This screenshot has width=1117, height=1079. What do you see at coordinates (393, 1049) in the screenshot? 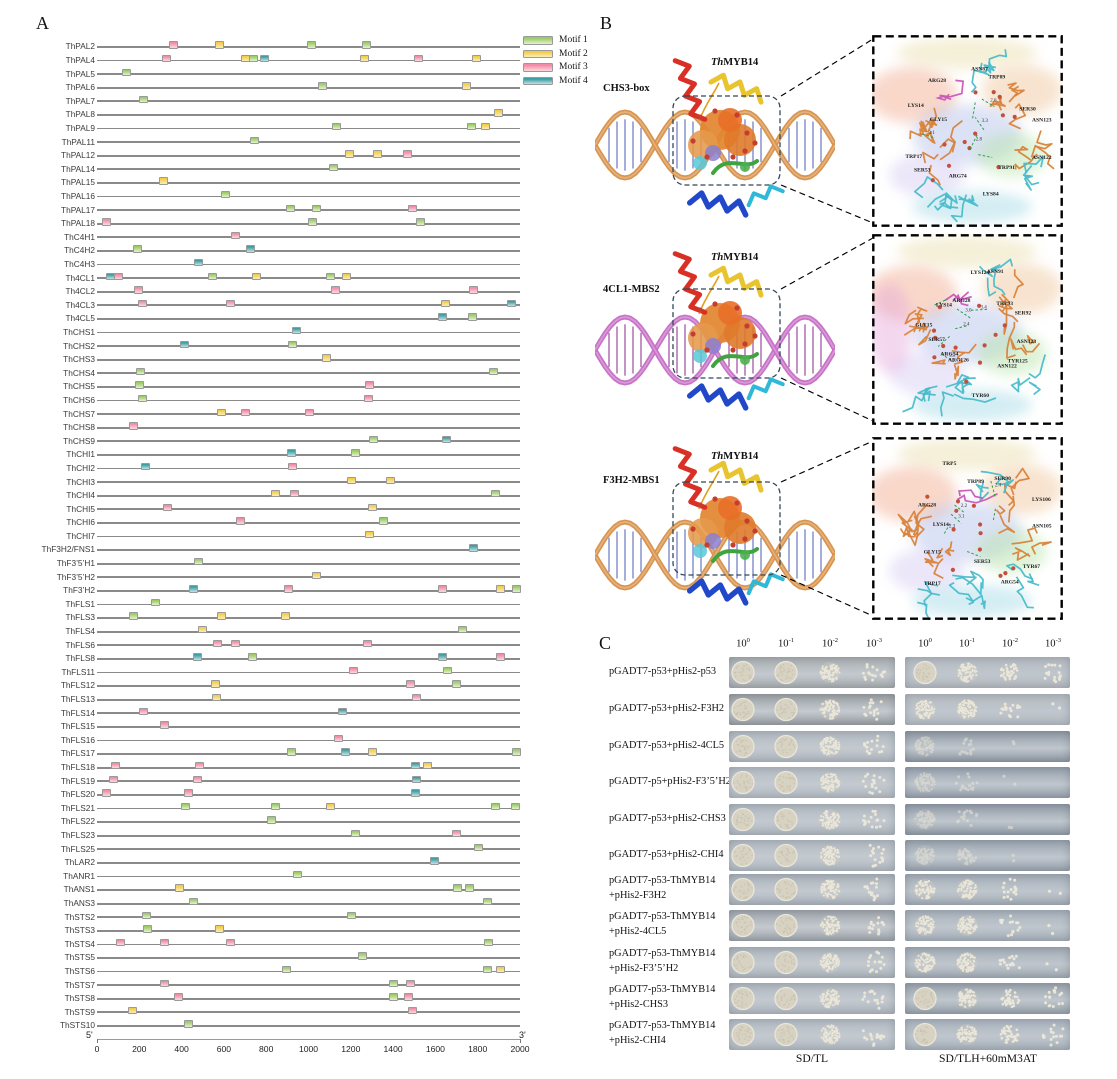
I see `axis-tick-label: 1400` at bounding box center [393, 1049].